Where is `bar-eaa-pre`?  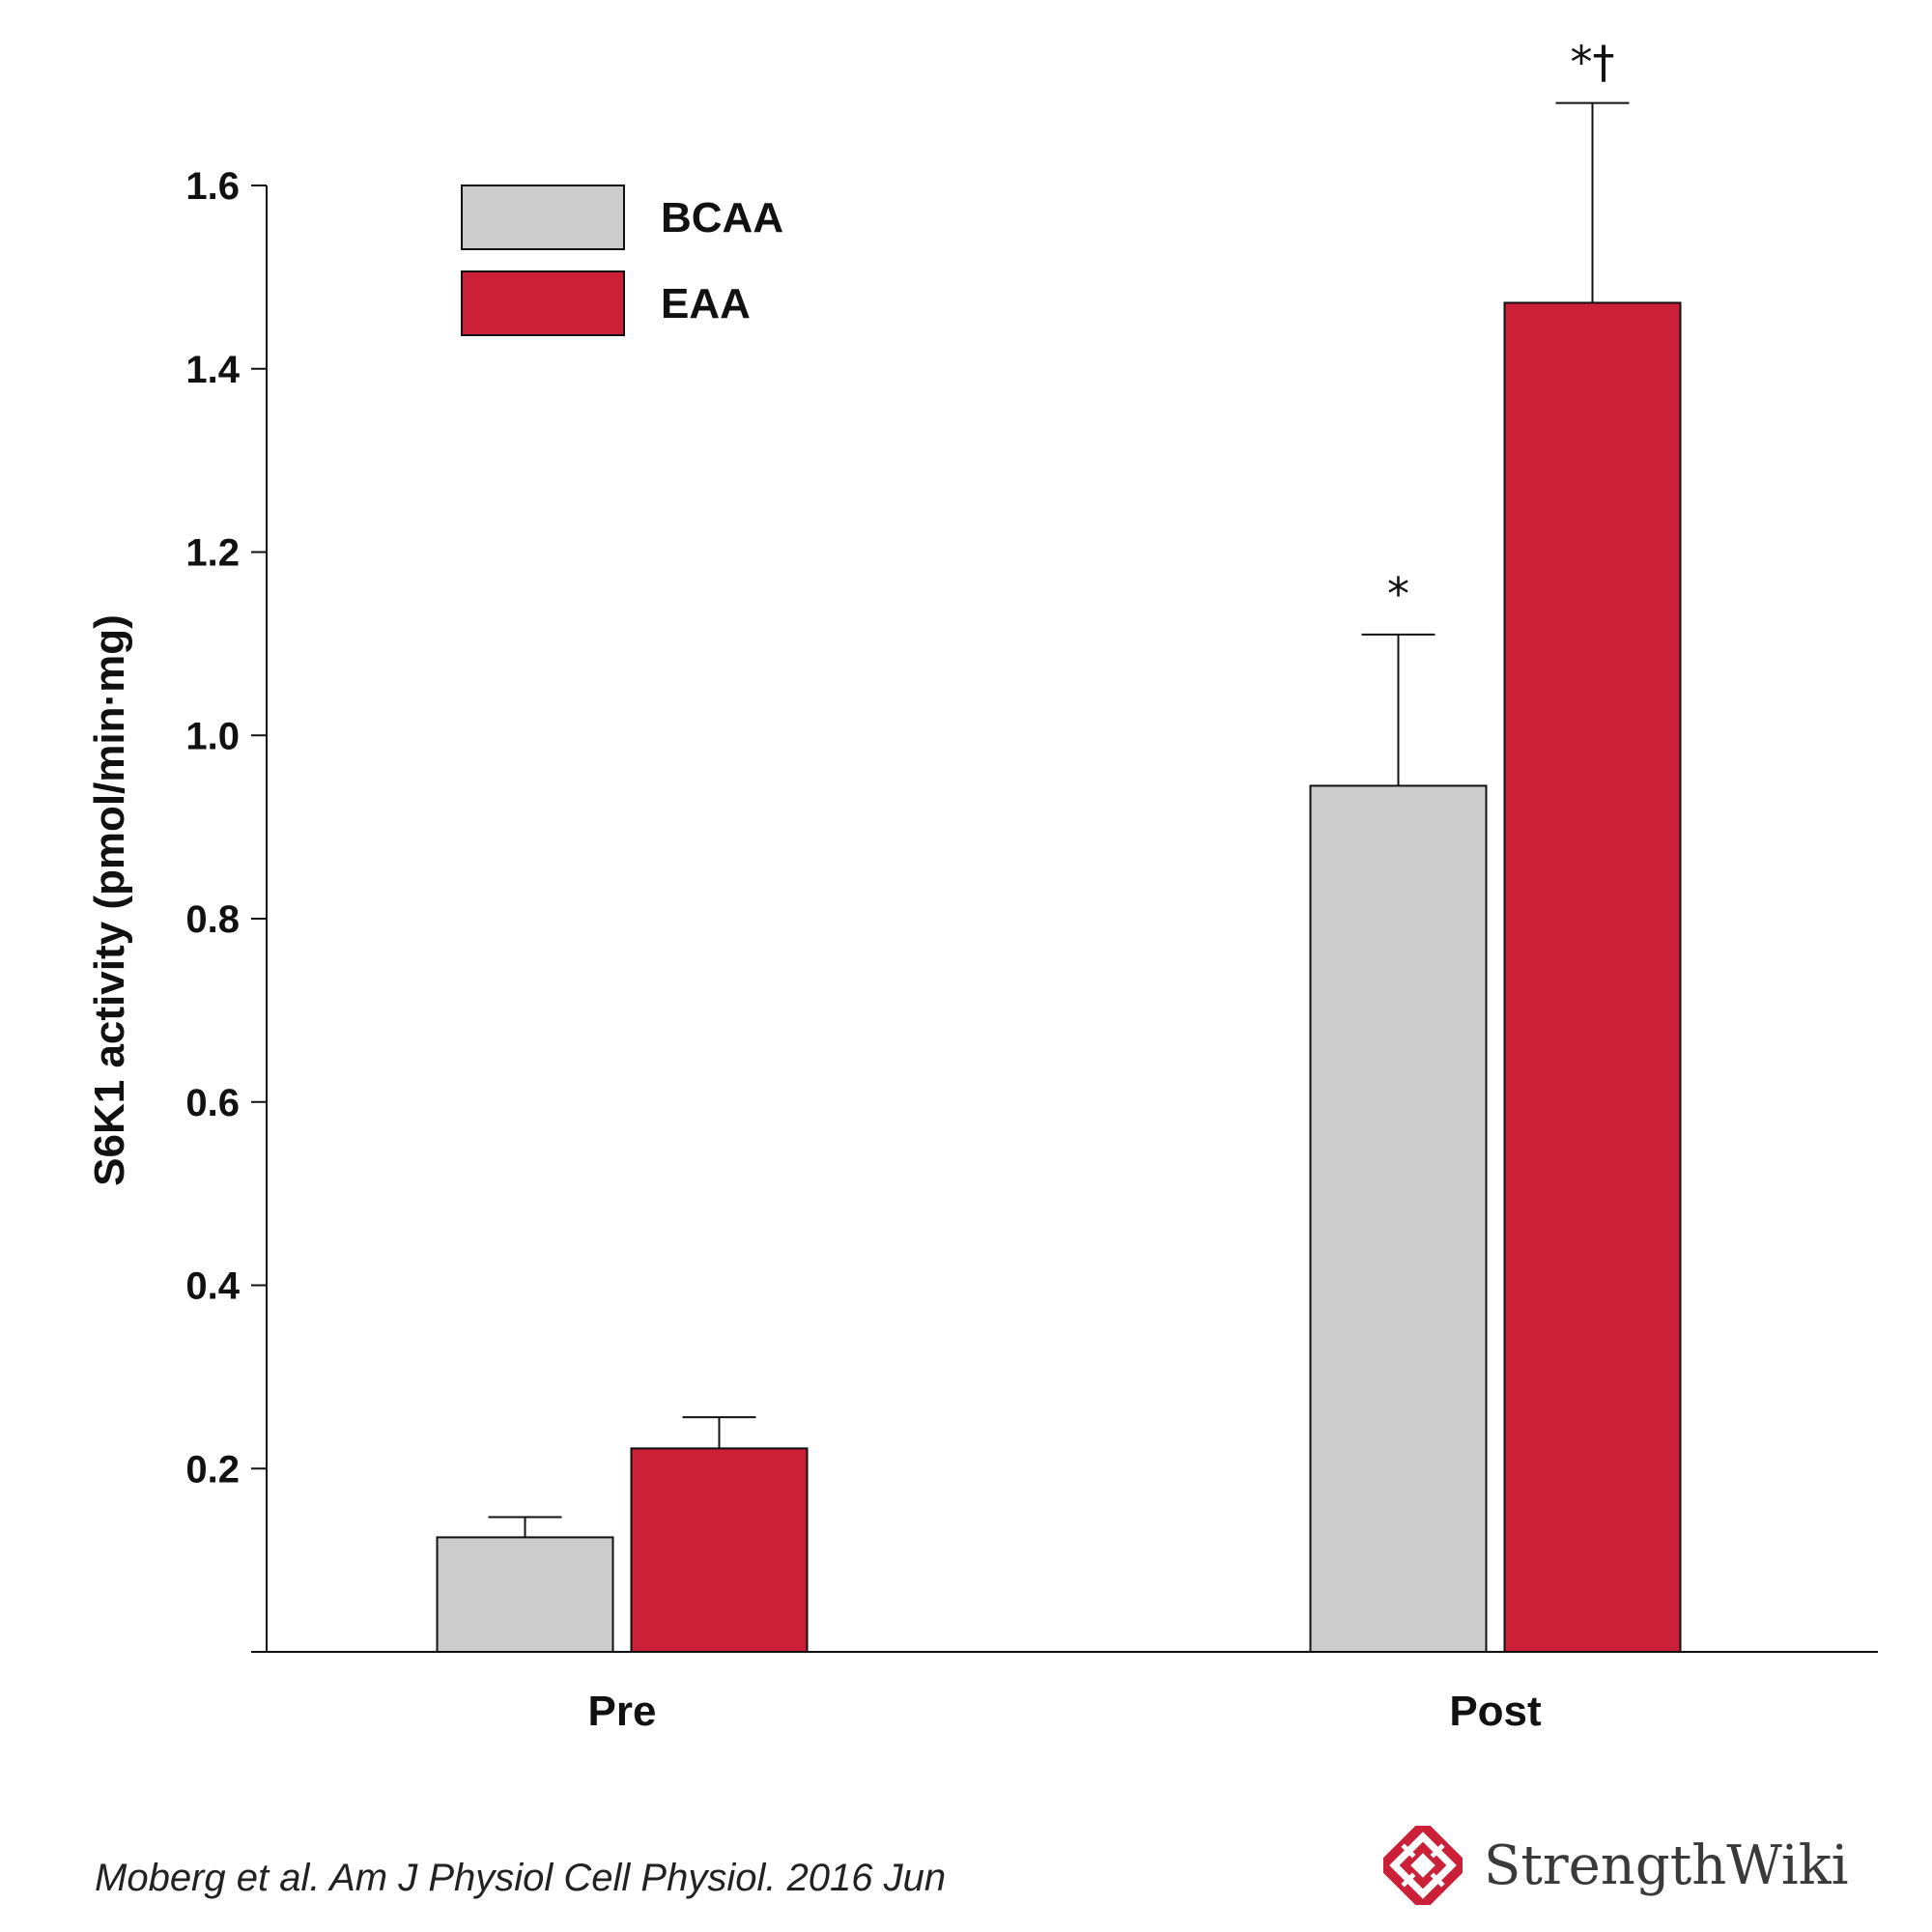
bar-eaa-pre is located at coordinates (719, 1550).